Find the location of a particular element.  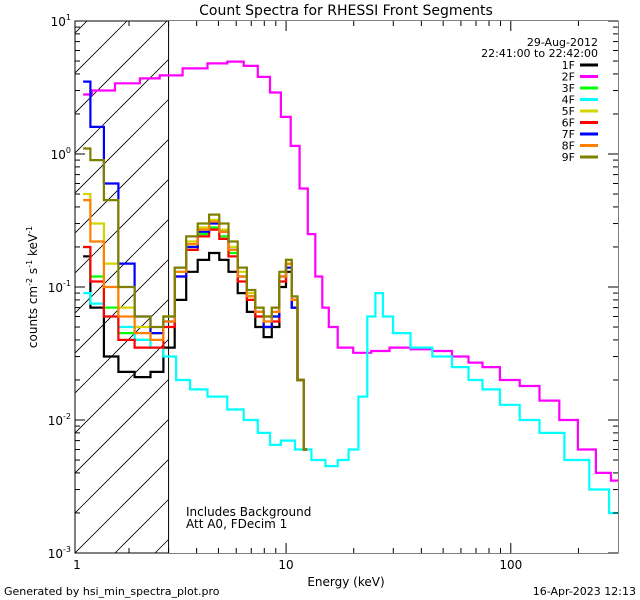

y-tick-exponent: -2 is located at coordinates (67, 416).